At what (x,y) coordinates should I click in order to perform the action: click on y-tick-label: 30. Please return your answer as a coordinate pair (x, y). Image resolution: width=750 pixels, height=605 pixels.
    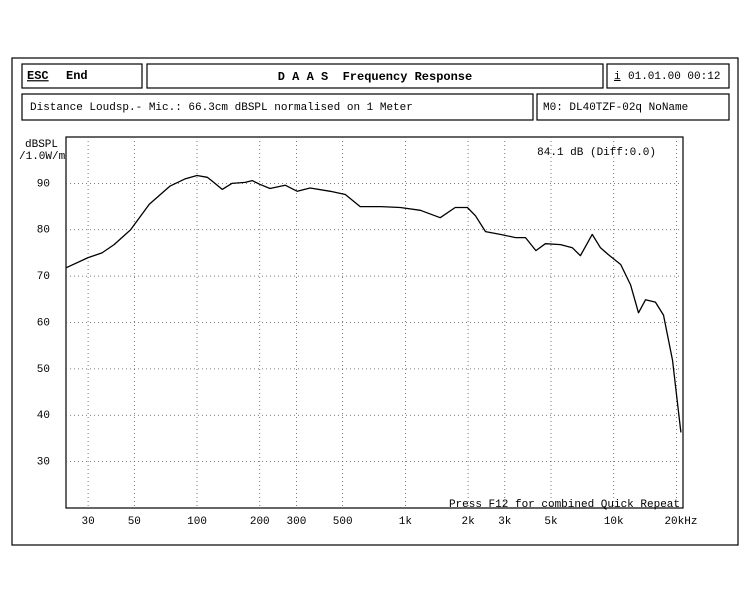
    Looking at the image, I should click on (43, 463).